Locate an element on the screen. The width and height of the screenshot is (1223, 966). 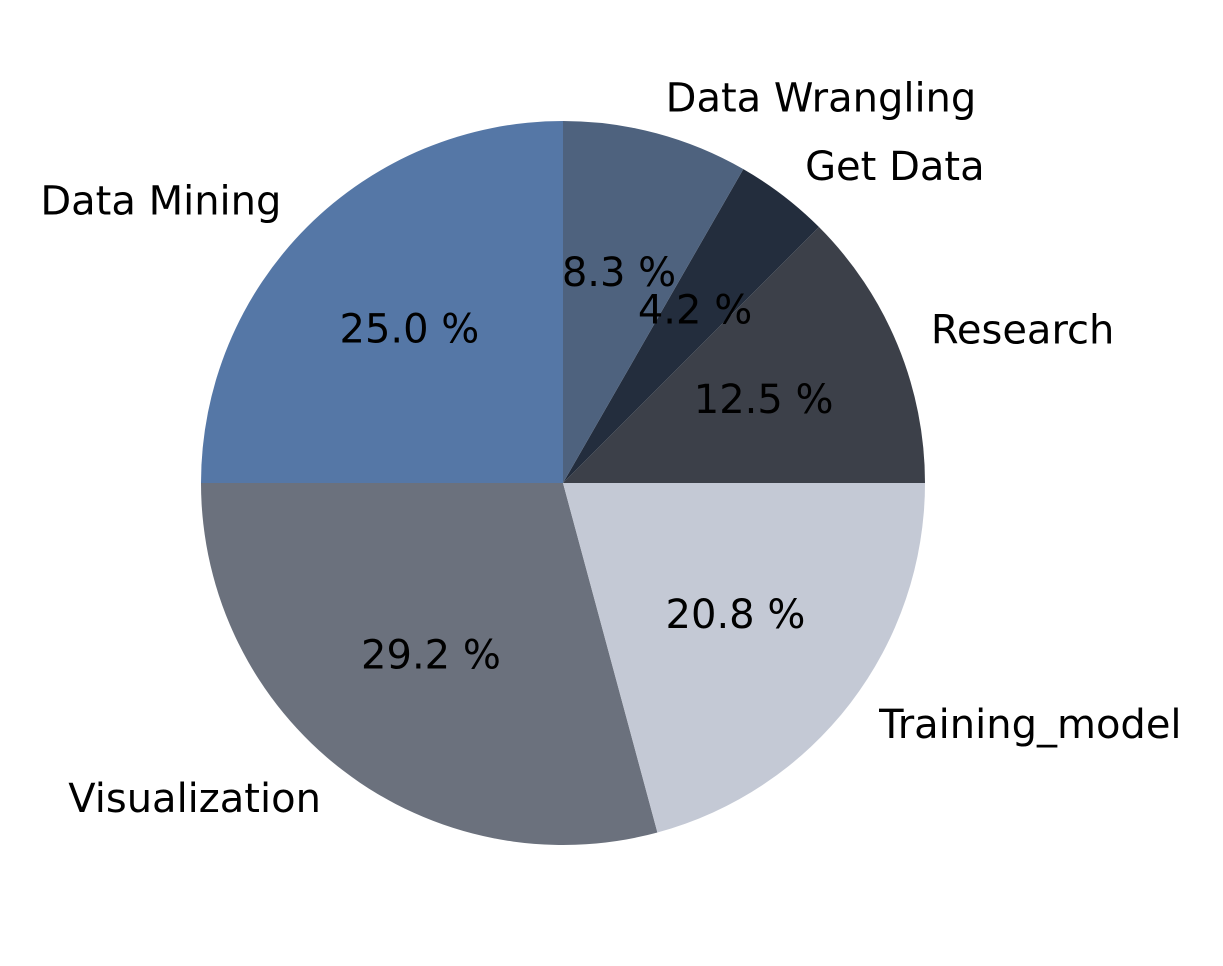
pie-slice-data-wrangling is located at coordinates (653, 302).